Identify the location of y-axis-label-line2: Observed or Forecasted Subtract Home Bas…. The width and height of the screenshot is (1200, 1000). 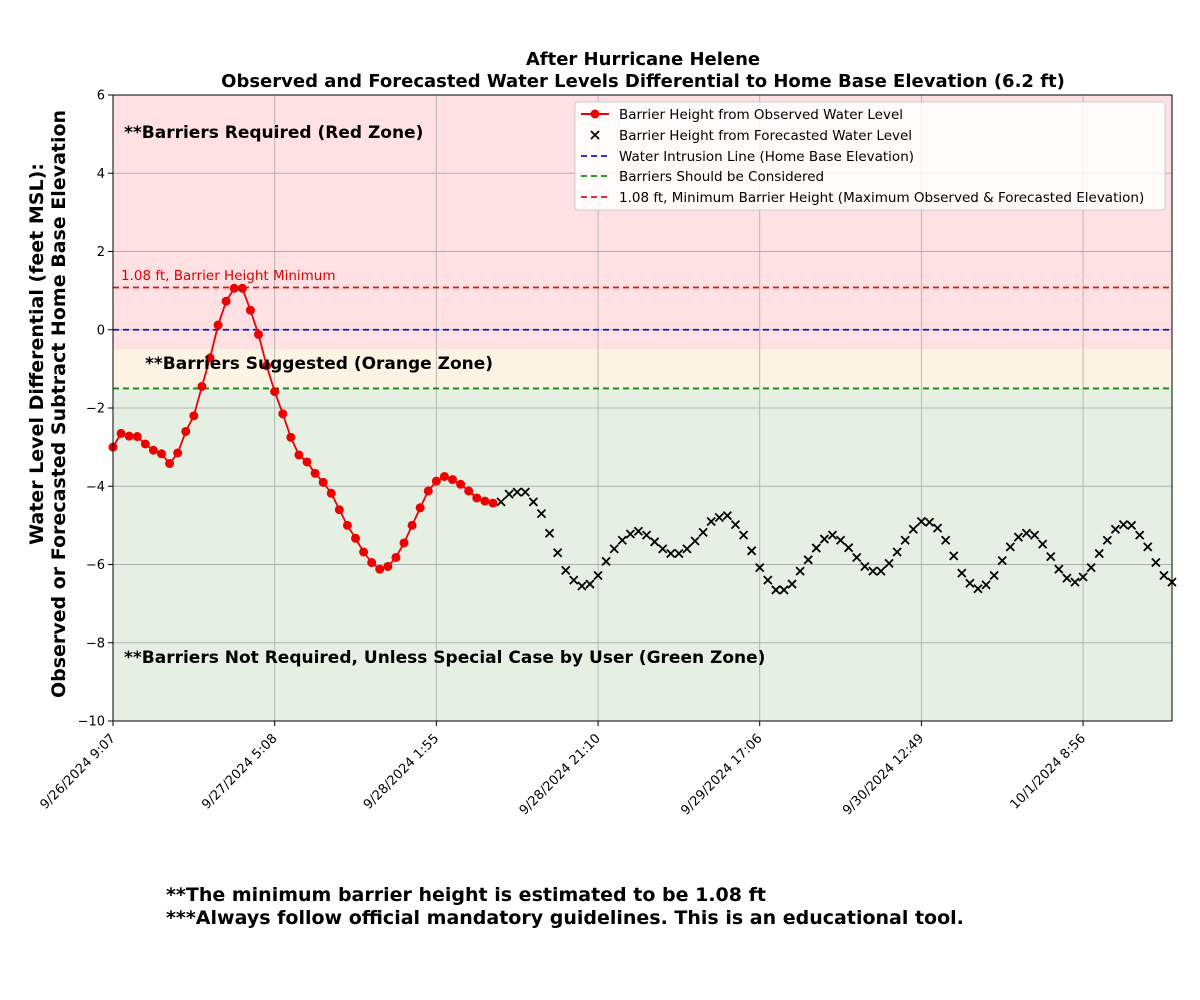
(59, 404).